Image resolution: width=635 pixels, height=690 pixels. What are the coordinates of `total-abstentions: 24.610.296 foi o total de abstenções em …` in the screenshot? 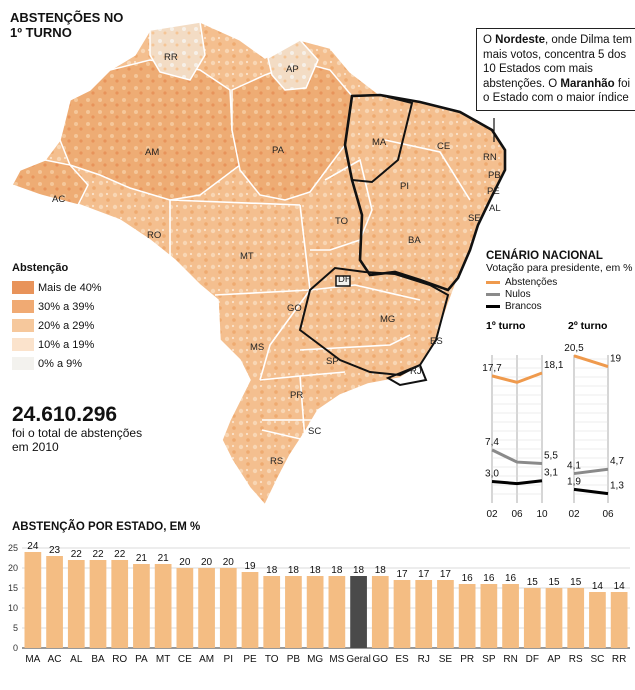 It's located at (82, 428).